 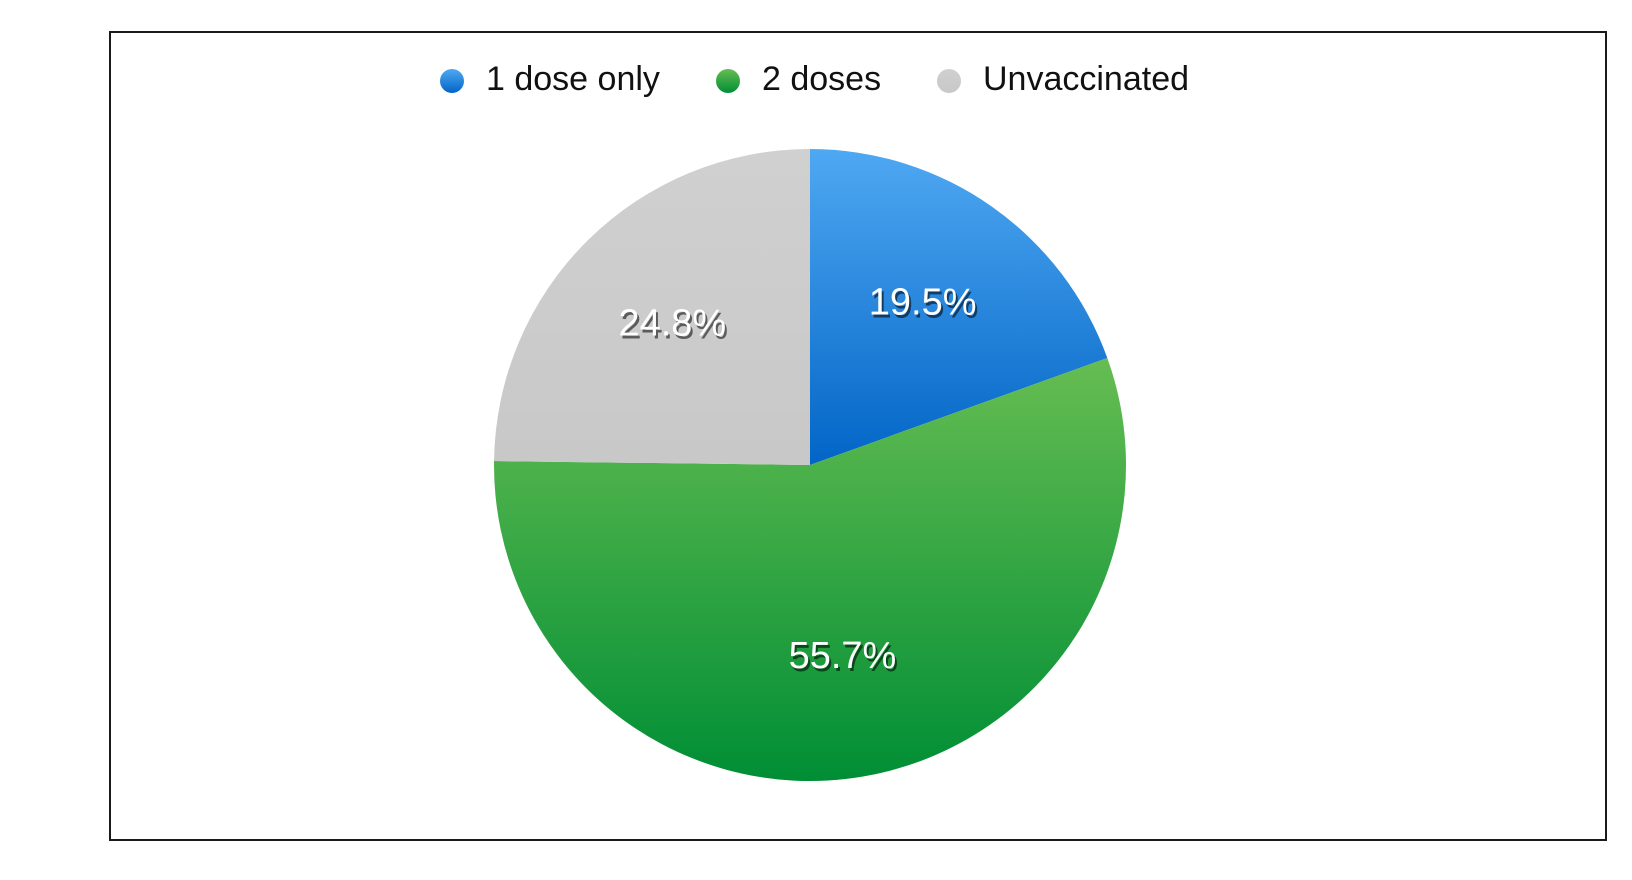 I want to click on legend-swatch-2-doses, so click(x=728, y=81).